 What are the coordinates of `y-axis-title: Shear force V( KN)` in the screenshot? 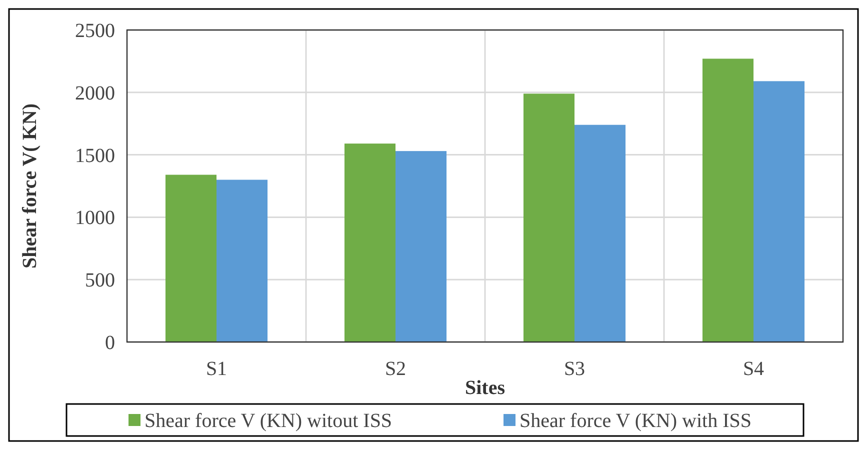 It's located at (30, 186).